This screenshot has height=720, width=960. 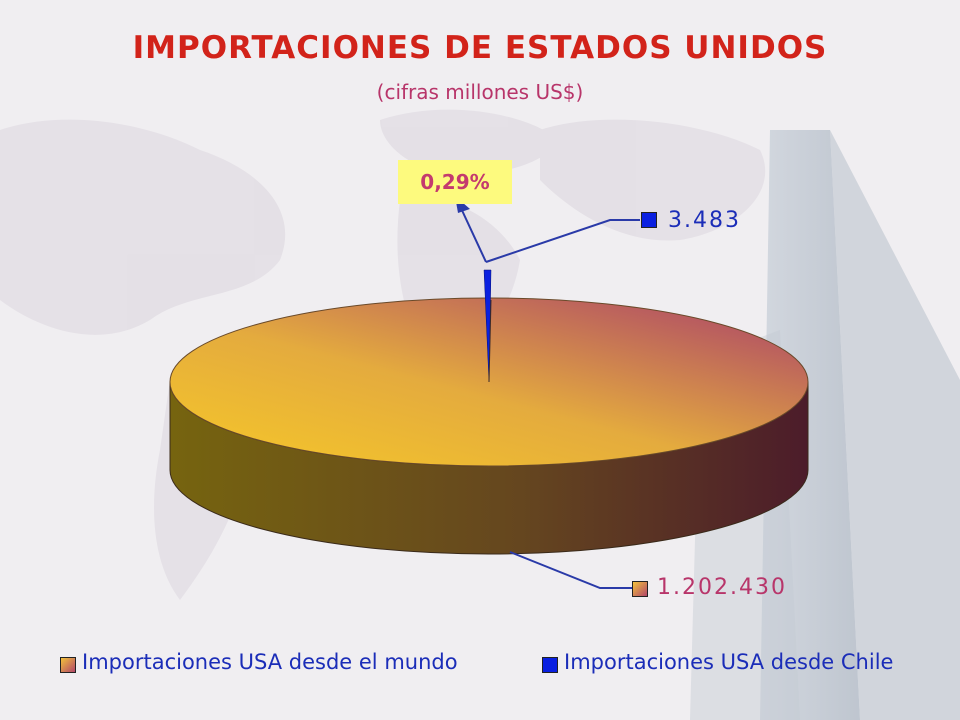 I want to click on percentage-annotation: 0,29%, so click(x=455, y=182).